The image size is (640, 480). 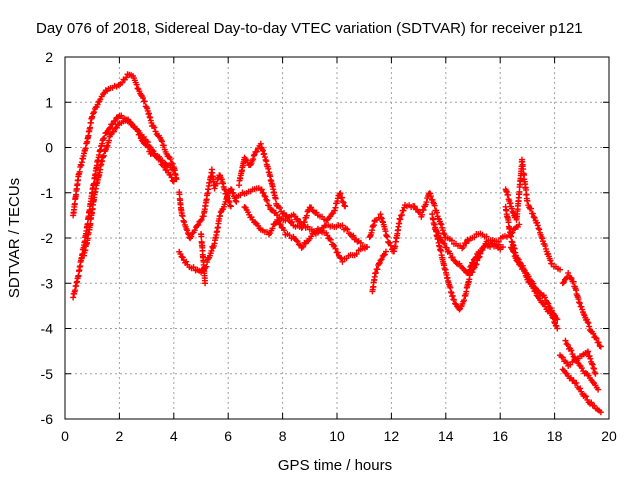 What do you see at coordinates (203, 259) in the screenshot?
I see `series-track-f` at bounding box center [203, 259].